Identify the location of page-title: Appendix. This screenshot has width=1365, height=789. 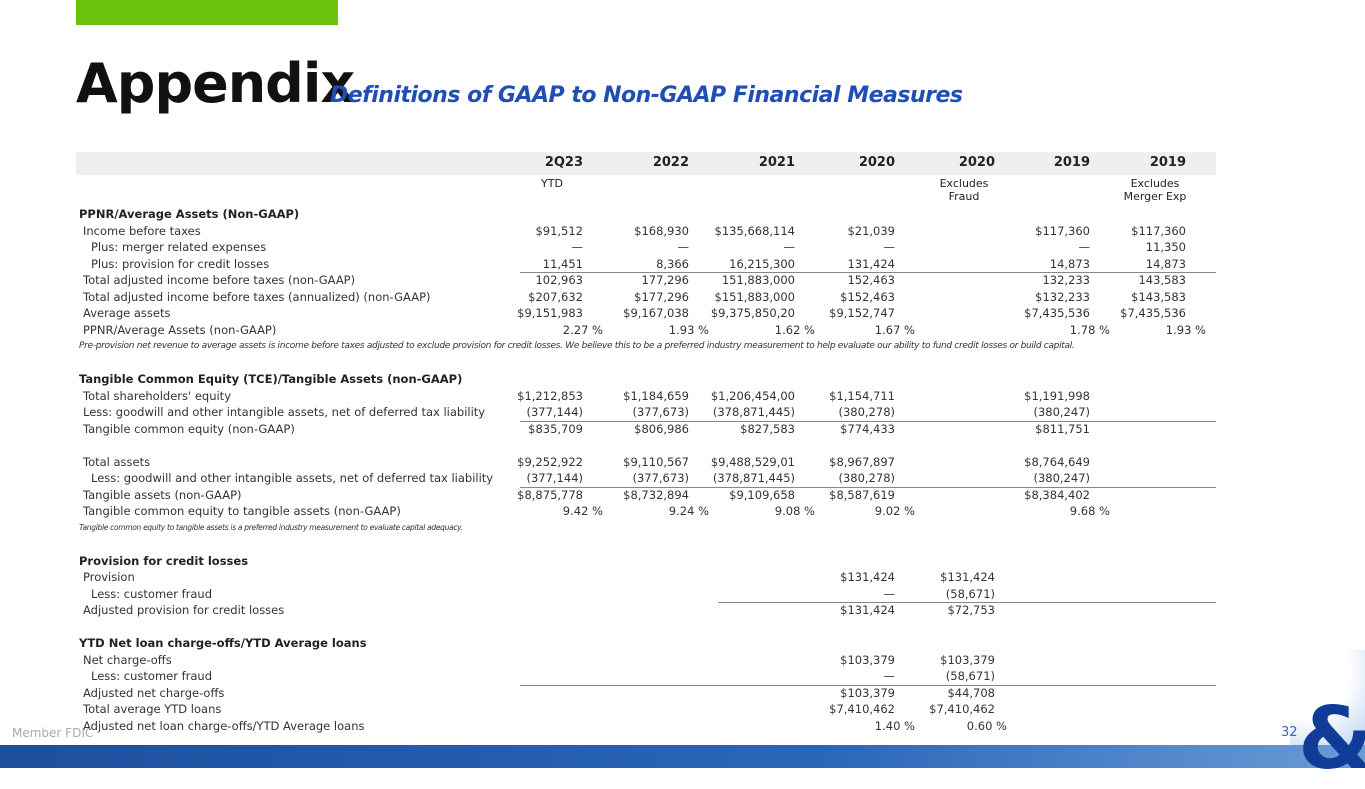
(215, 83).